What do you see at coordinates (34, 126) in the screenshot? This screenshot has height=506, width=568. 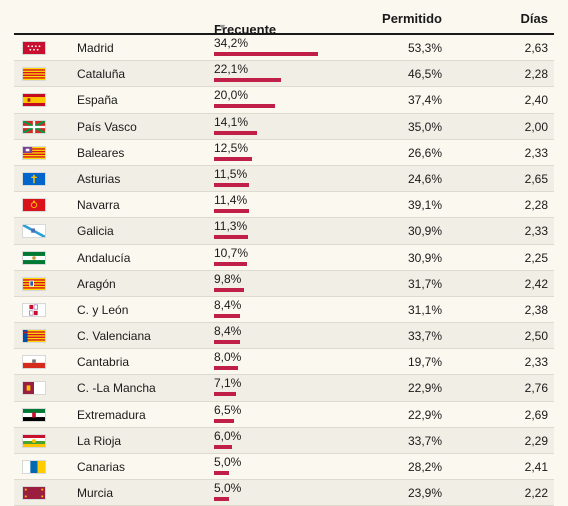 I see `pais-vasco-flag-icon` at bounding box center [34, 126].